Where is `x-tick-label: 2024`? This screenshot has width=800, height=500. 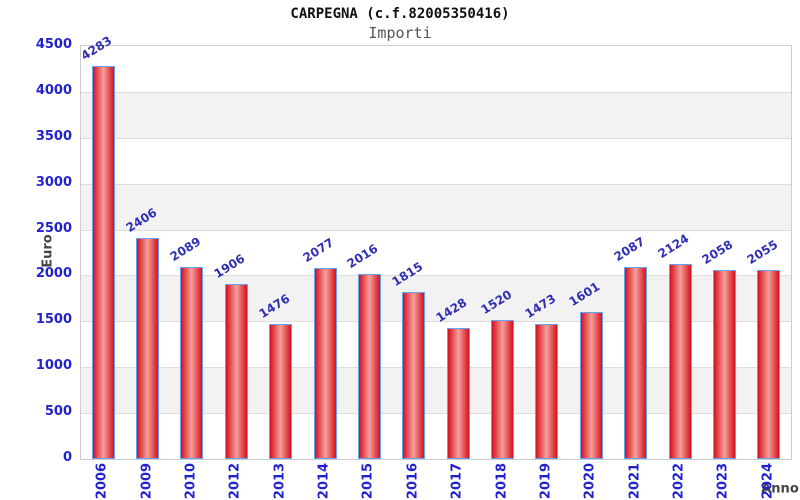
x-tick-label: 2024 is located at coordinates (768, 481).